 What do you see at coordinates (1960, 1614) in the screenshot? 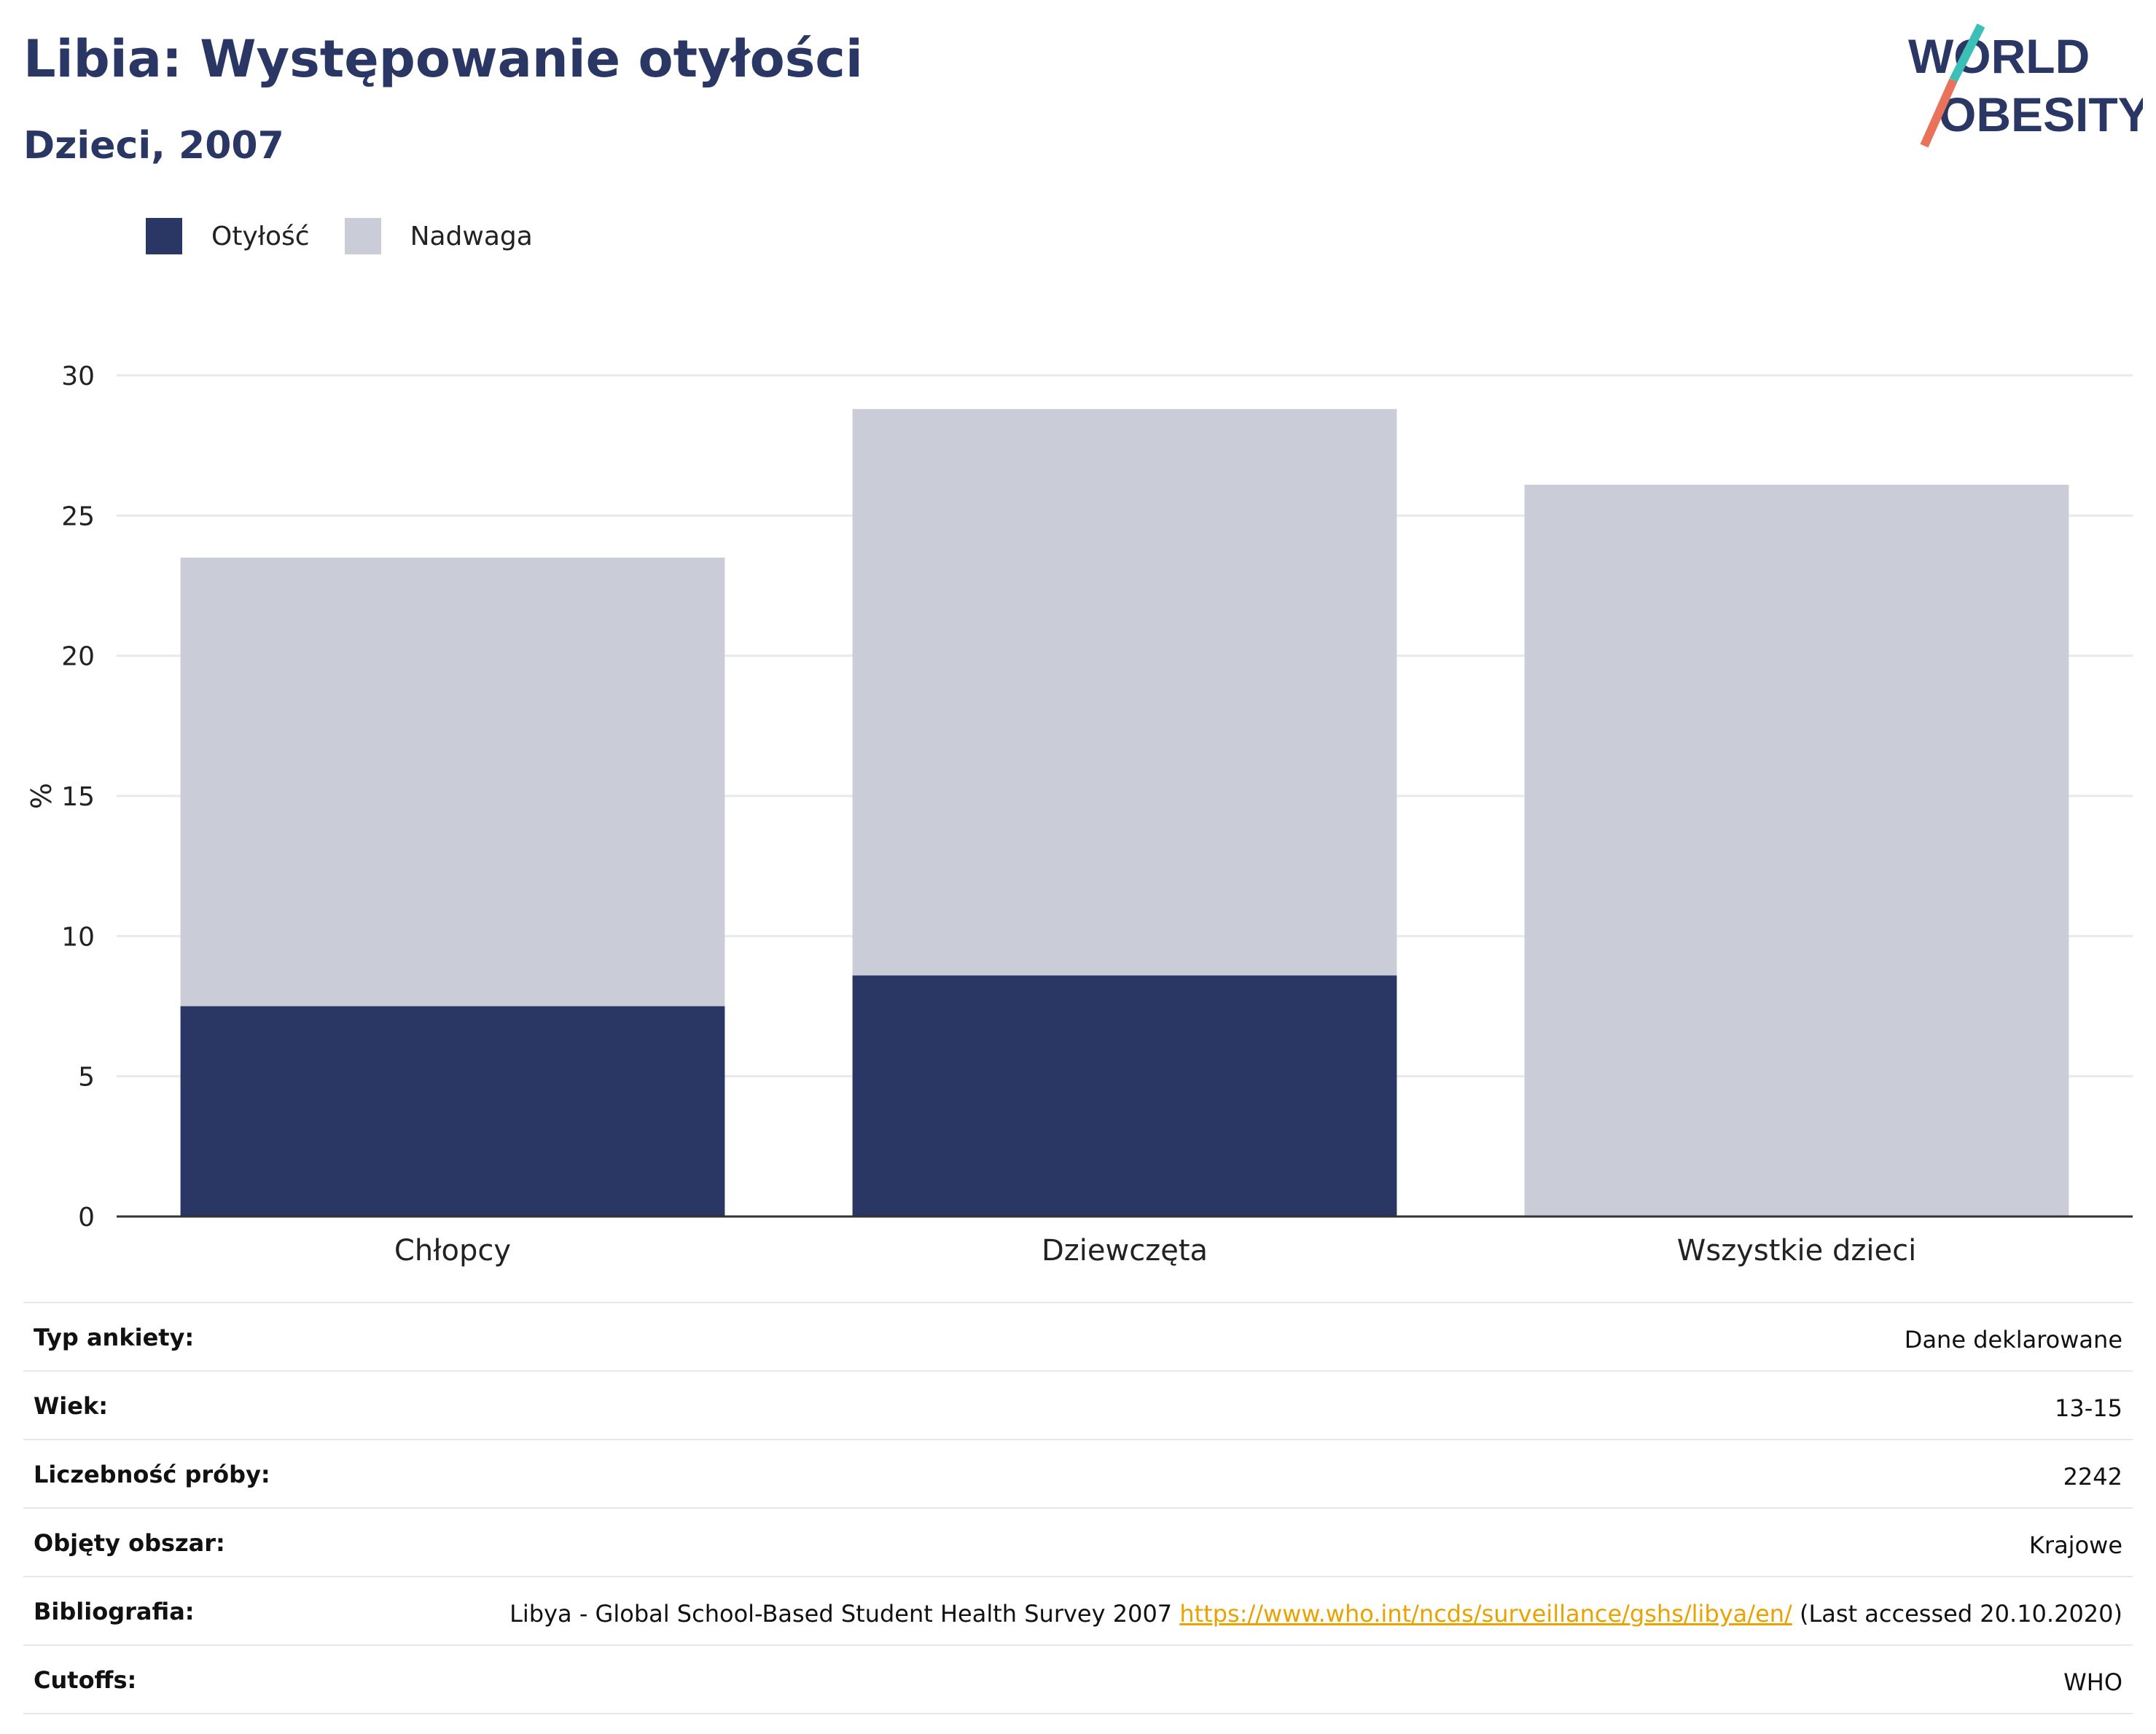
I see `bibliography-suffix: (Last accessed 20.10.2020)` at bounding box center [1960, 1614].